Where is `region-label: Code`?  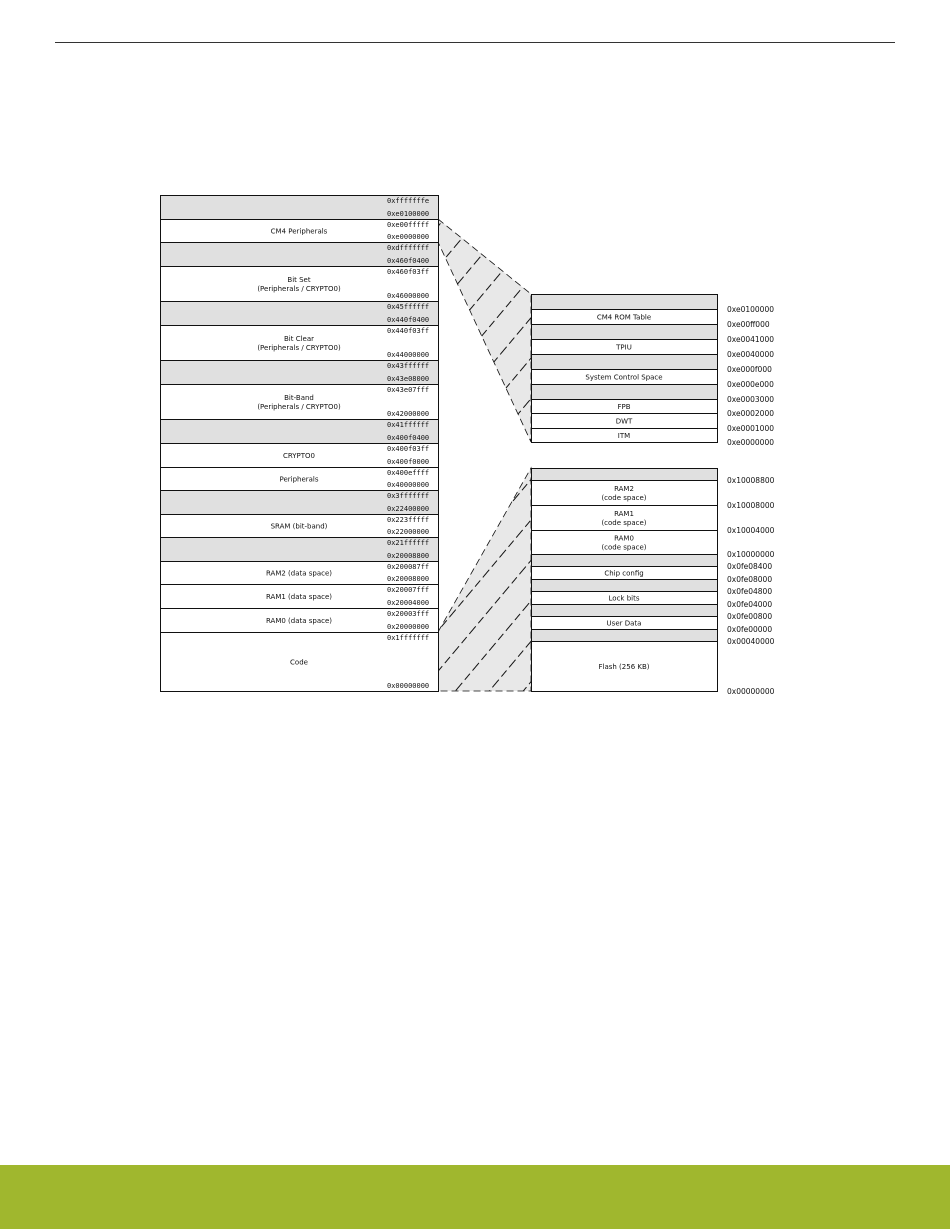
region-label: Code is located at coordinates (299, 663).